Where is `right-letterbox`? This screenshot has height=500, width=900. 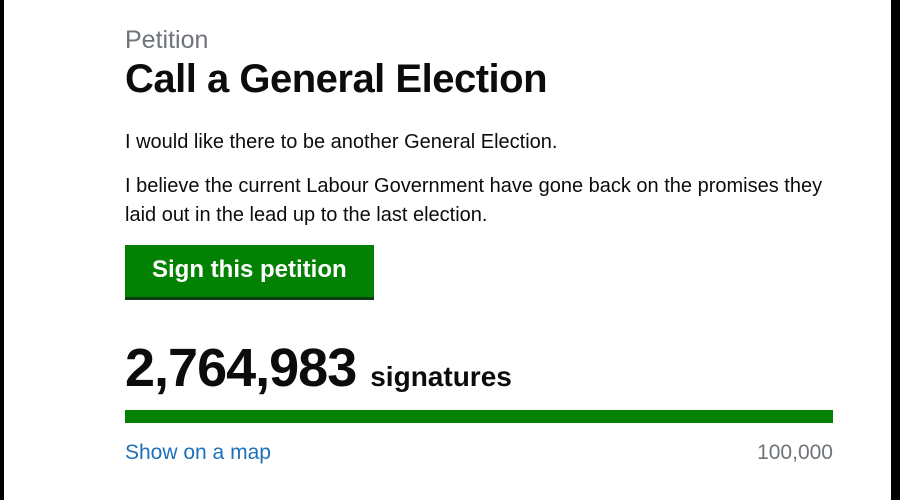
right-letterbox is located at coordinates (895, 250).